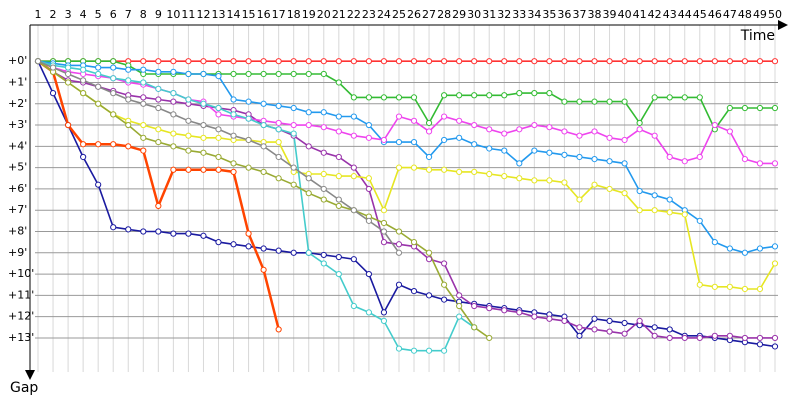 This screenshot has height=400, width=800. I want to click on x-tick-label: 9, so click(158, 14).